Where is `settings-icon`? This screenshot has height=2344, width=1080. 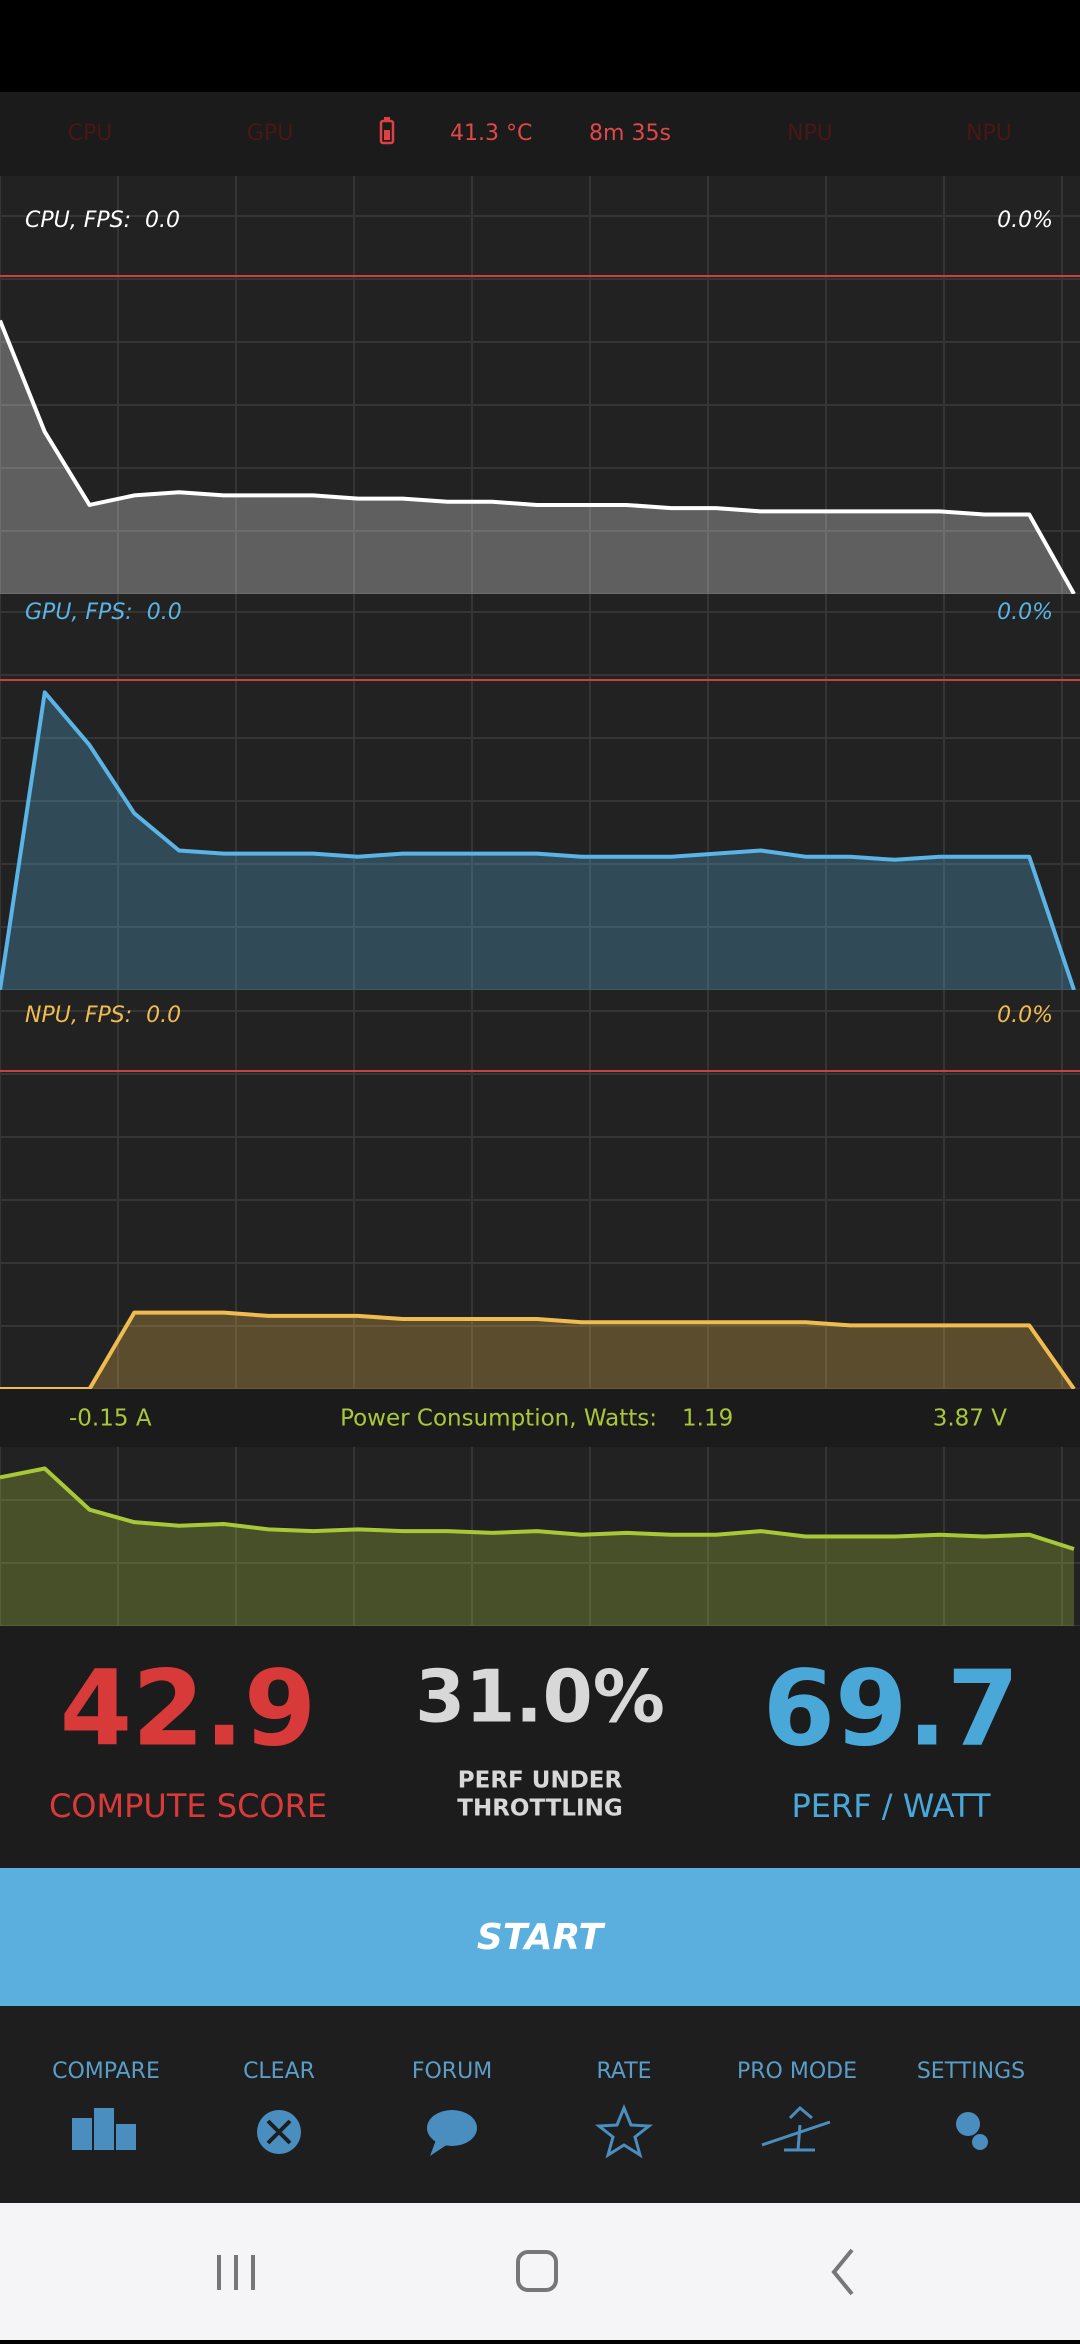 settings-icon is located at coordinates (972, 2131).